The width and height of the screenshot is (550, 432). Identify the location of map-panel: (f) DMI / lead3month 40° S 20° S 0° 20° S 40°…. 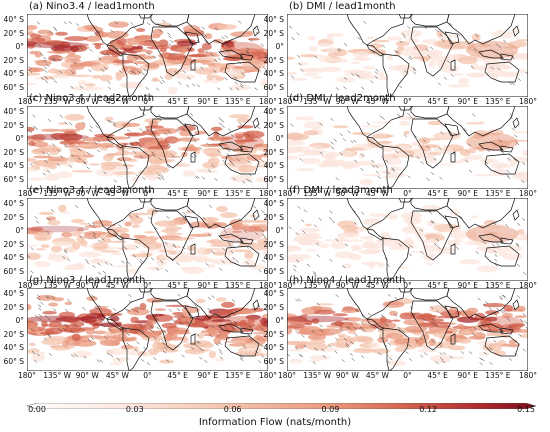
(400, 238).